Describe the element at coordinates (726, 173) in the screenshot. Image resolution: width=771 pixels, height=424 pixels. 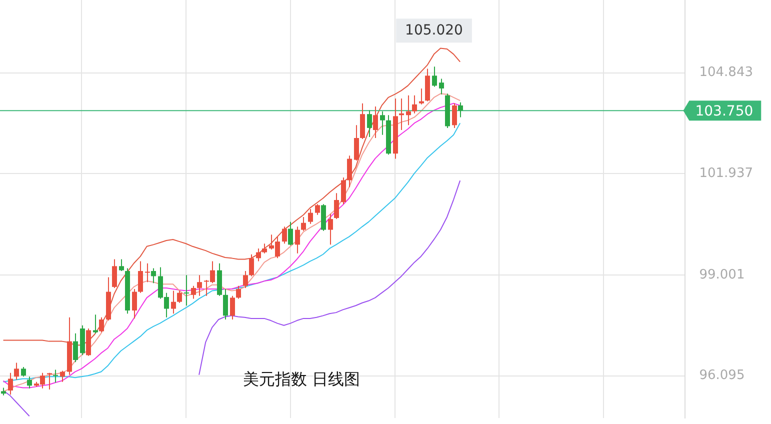
I see `y-tick-label: 101.937` at that location.